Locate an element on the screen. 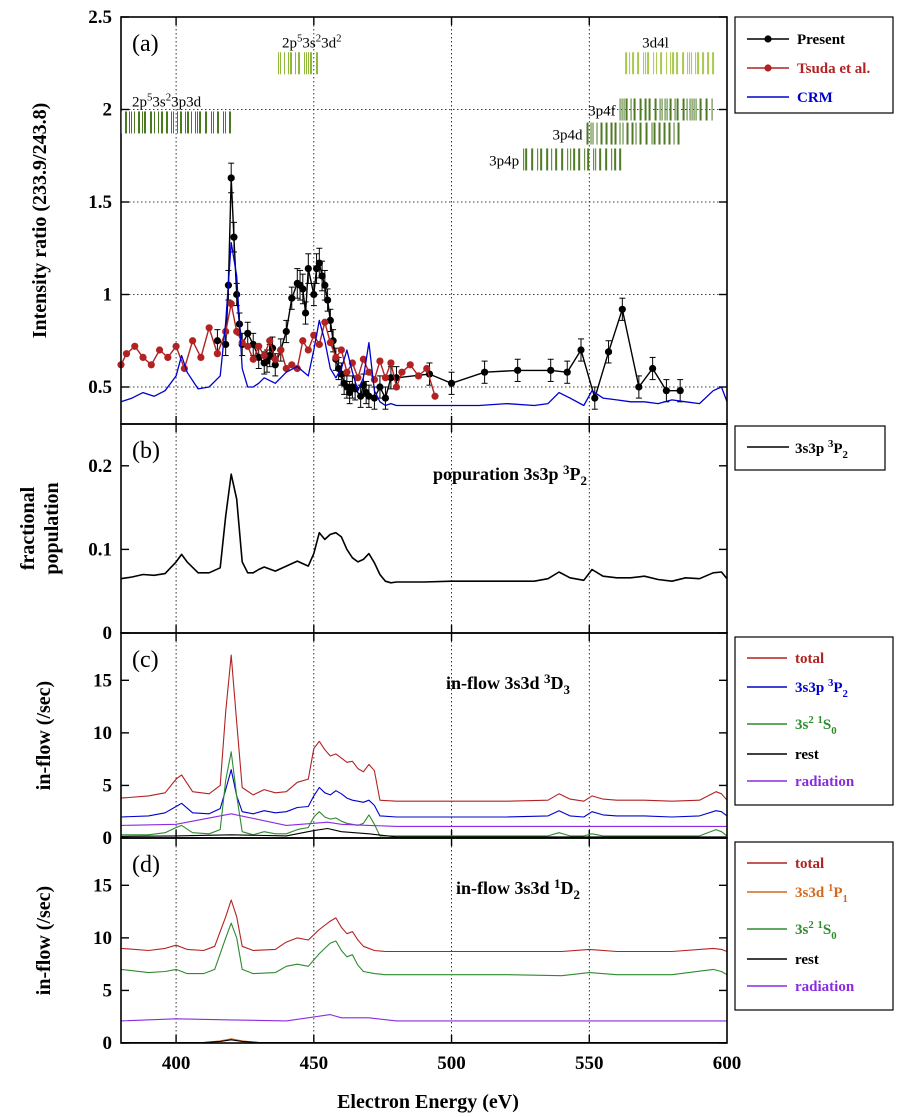 This screenshot has height=1117, width=901. configuration-annotation: 3d4l is located at coordinates (670, 55).